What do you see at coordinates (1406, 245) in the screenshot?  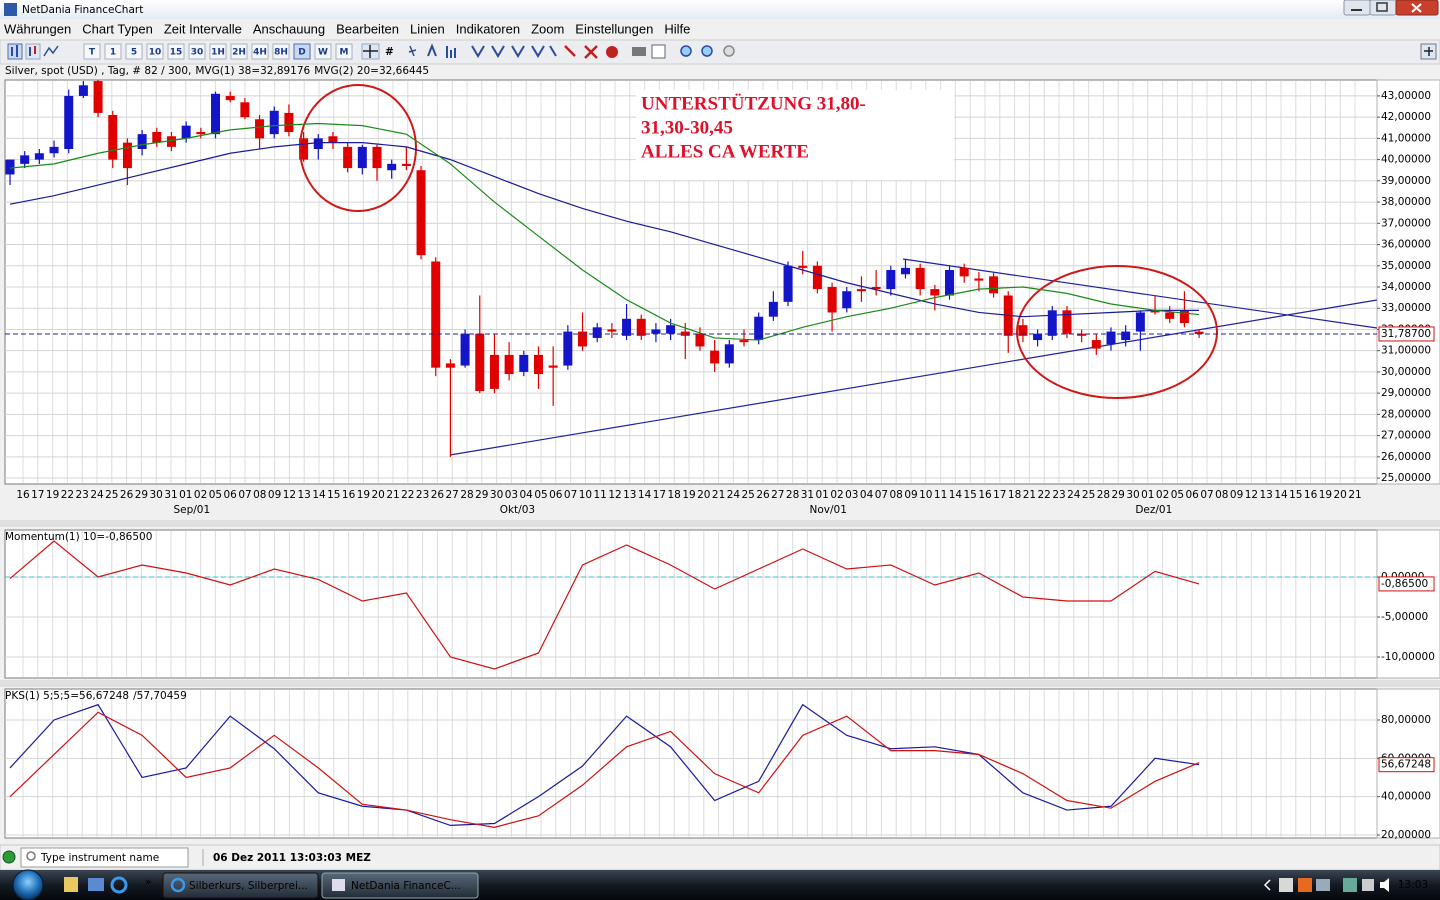 I see `y-tick-label: 36,00000` at bounding box center [1406, 245].